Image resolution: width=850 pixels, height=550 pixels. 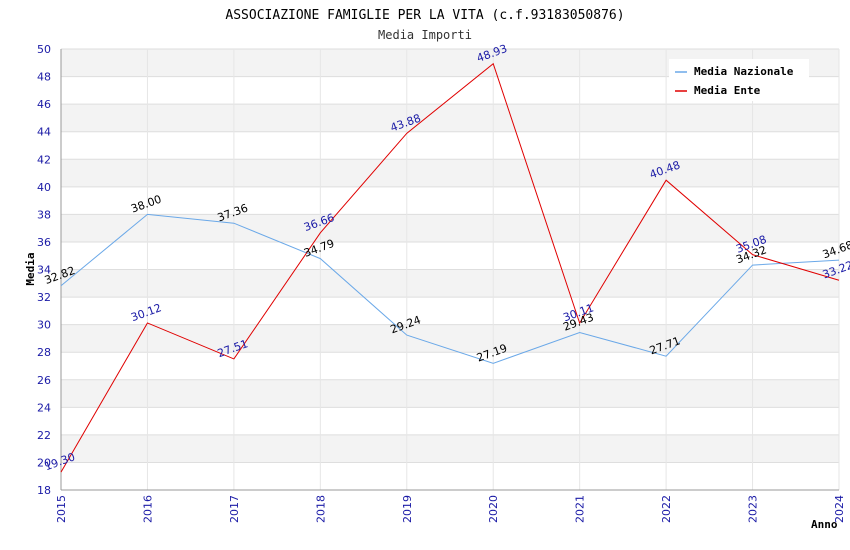 What do you see at coordinates (61, 509) in the screenshot?
I see `x-tick-label: 2015` at bounding box center [61, 509].